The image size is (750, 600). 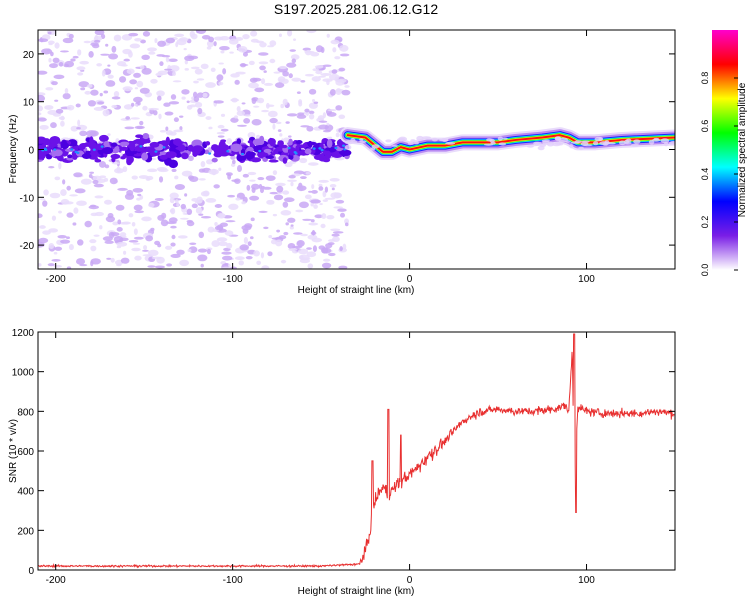 What do you see at coordinates (705, 222) in the screenshot?
I see `colorbar-tick-label: 0.2` at bounding box center [705, 222].